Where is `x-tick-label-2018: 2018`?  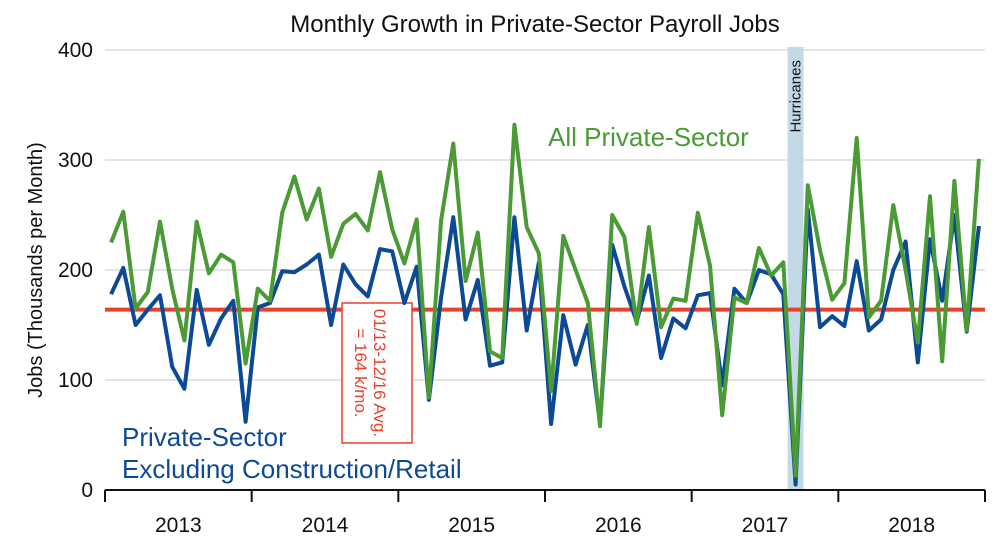
x-tick-label-2018: 2018 is located at coordinates (911, 525).